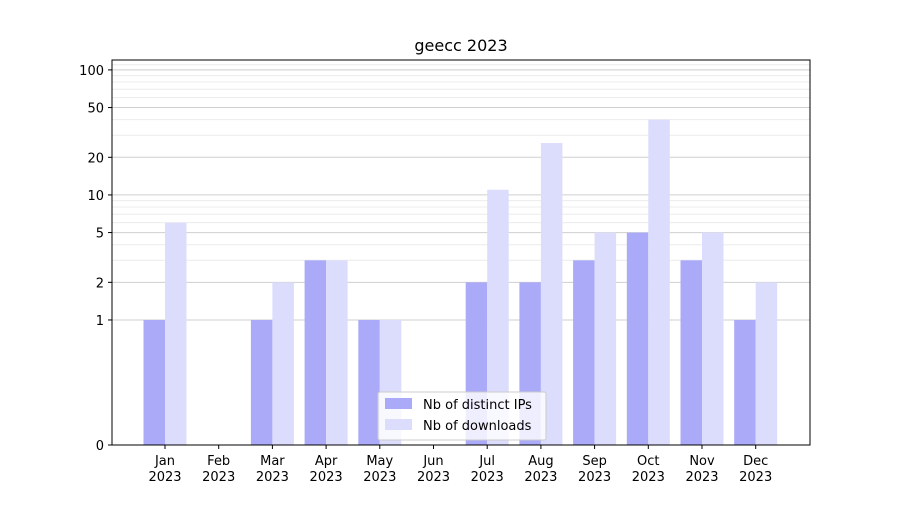 This screenshot has width=900, height=505. Describe the element at coordinates (95, 158) in the screenshot. I see `y-tick-label: 20` at that location.